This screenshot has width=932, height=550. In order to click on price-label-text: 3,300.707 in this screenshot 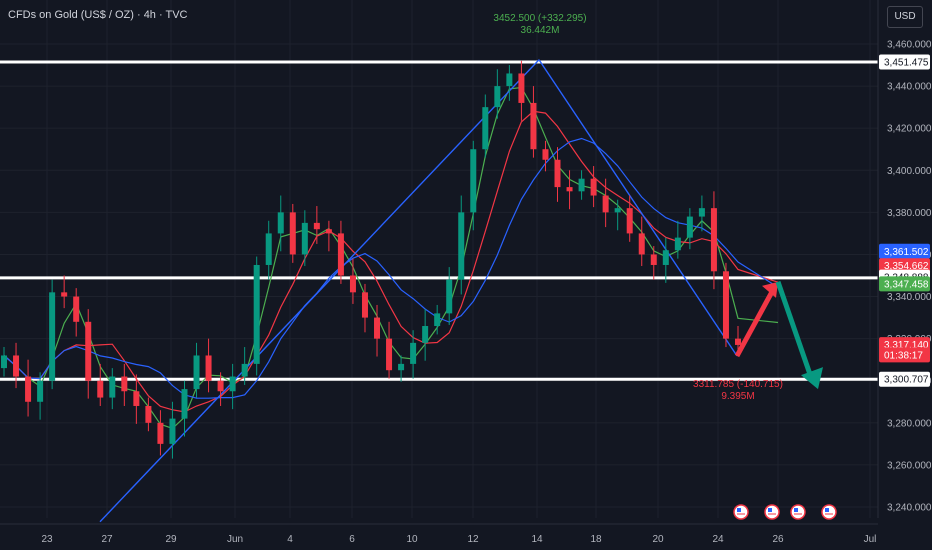, I will do `click(906, 380)`.